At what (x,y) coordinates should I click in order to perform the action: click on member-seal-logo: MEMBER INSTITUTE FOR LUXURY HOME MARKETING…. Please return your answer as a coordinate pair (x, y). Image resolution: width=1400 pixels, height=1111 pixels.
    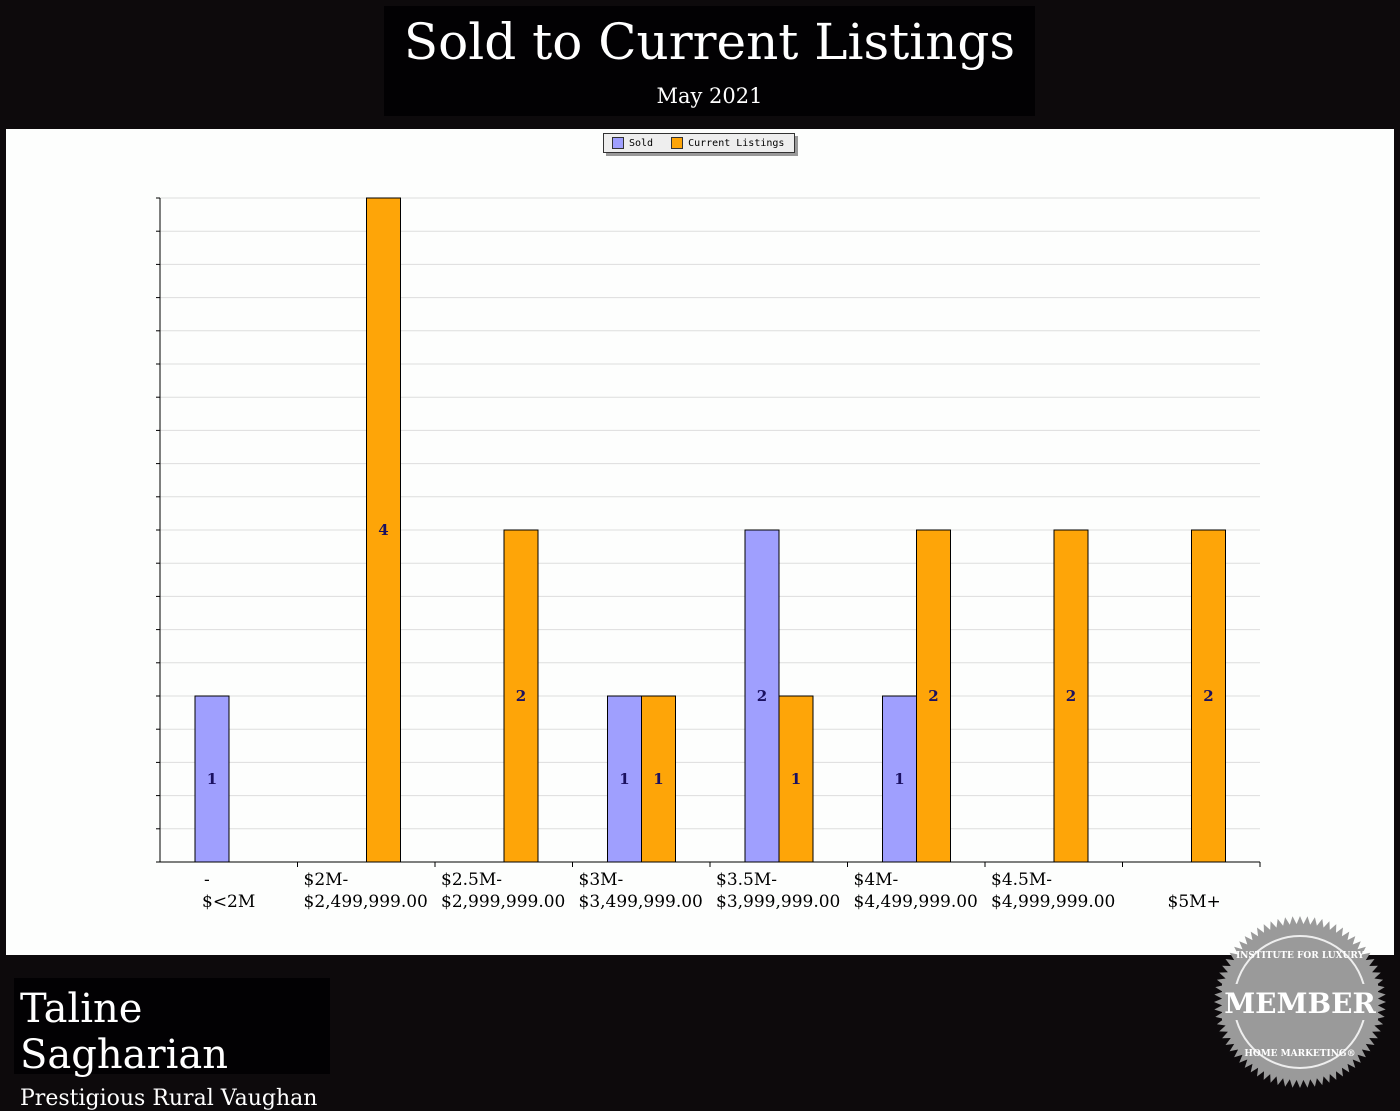
    Looking at the image, I should click on (1300, 1002).